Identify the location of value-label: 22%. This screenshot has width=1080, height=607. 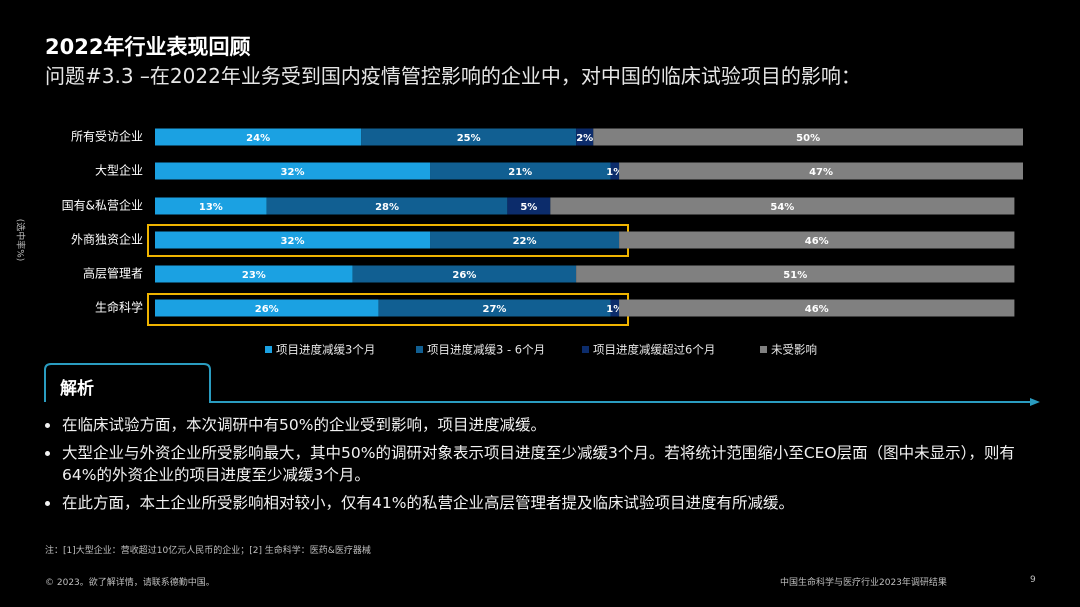
(525, 241).